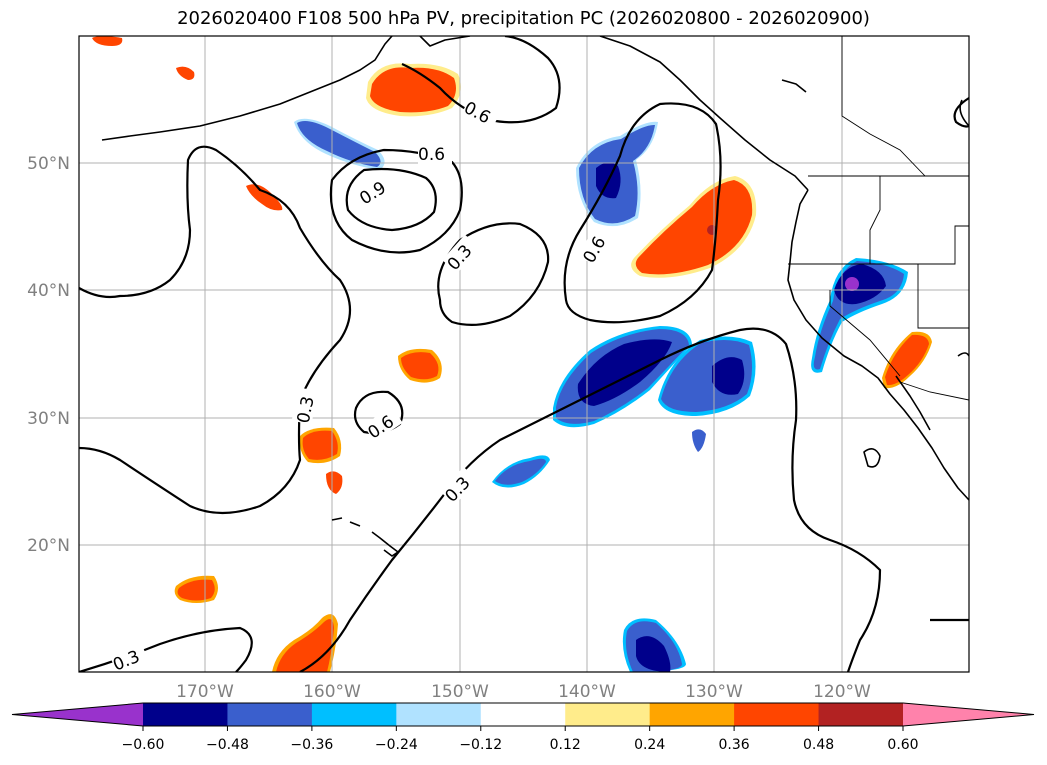 The image size is (1047, 765). Describe the element at coordinates (714, 692) in the screenshot. I see `lon-label-130w: 130°W` at that location.